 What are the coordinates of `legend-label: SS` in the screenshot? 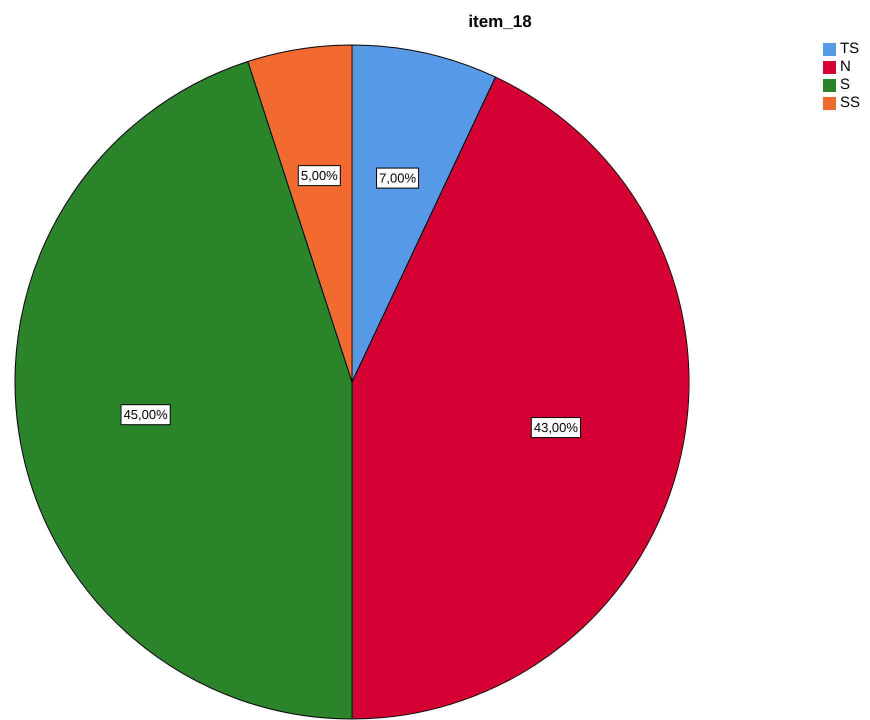 It's located at (850, 102).